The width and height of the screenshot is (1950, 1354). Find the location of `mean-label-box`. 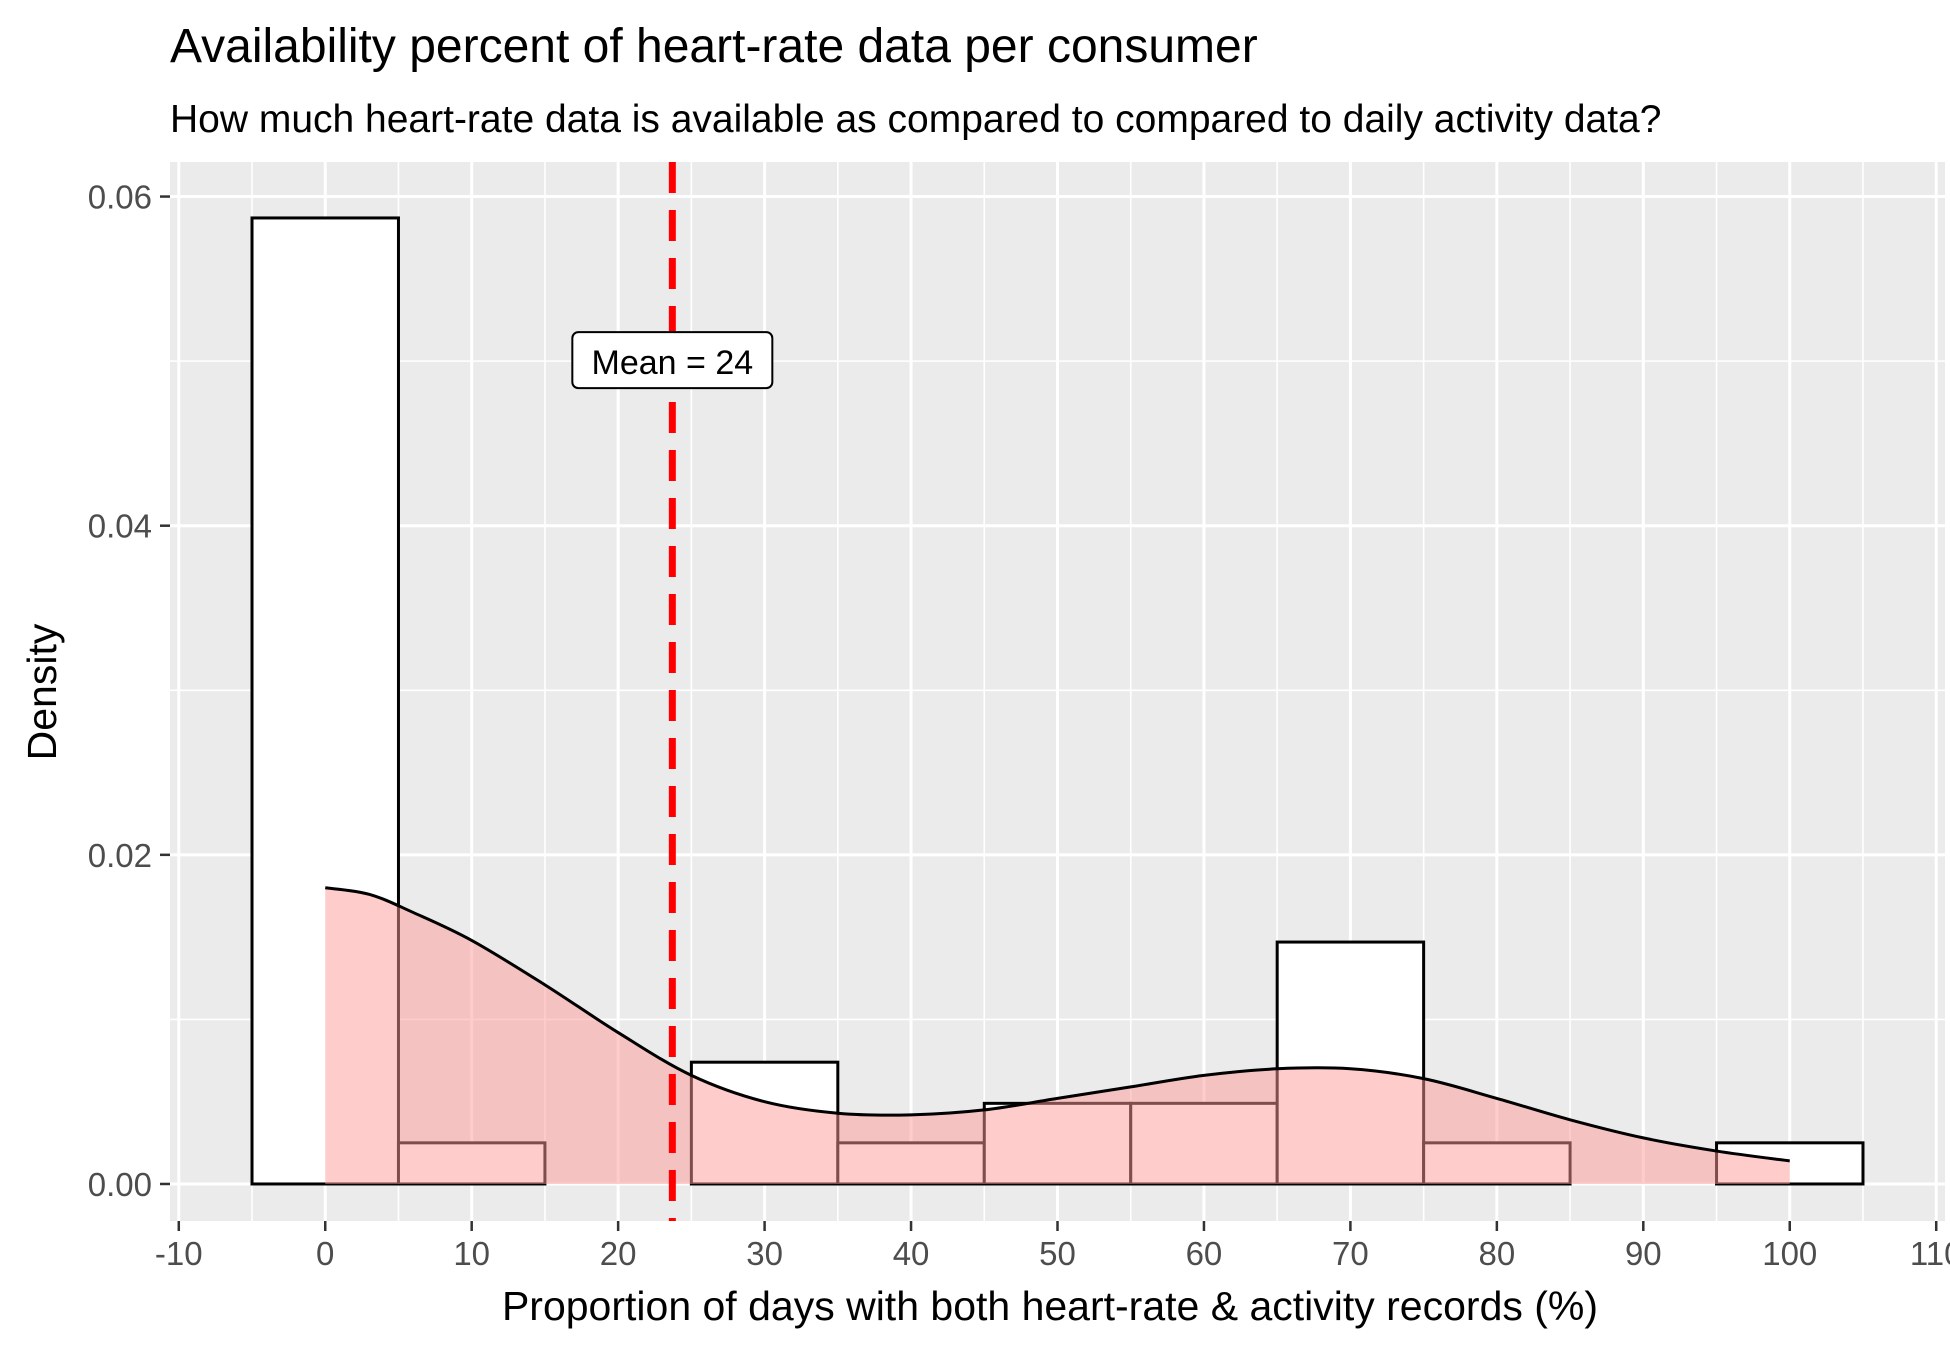

mean-label-box is located at coordinates (672, 360).